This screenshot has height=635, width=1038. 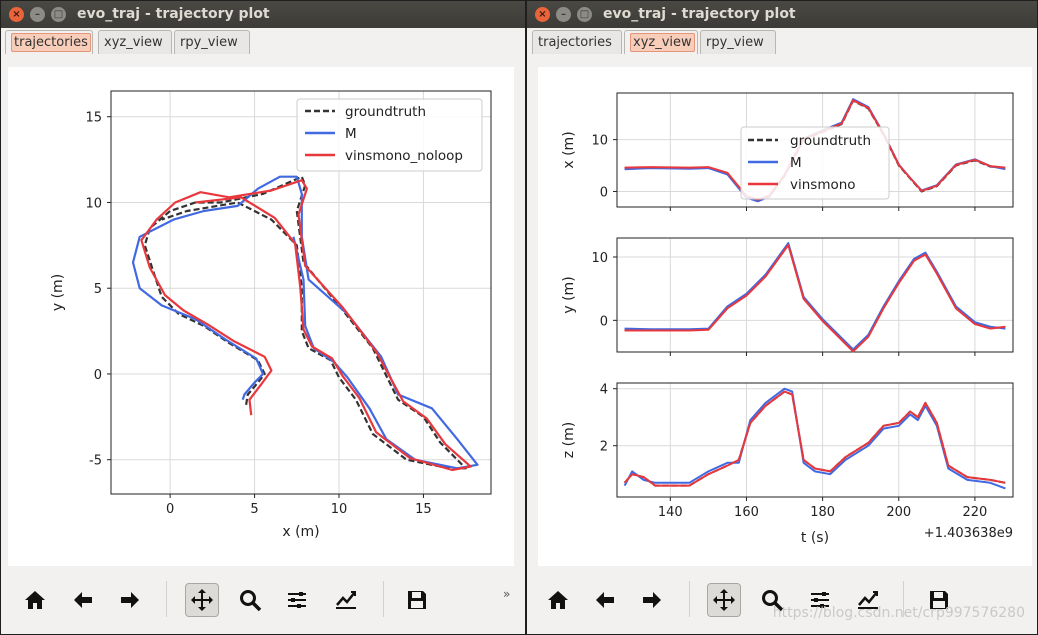 I want to click on x-tick-label: 220, so click(x=975, y=512).